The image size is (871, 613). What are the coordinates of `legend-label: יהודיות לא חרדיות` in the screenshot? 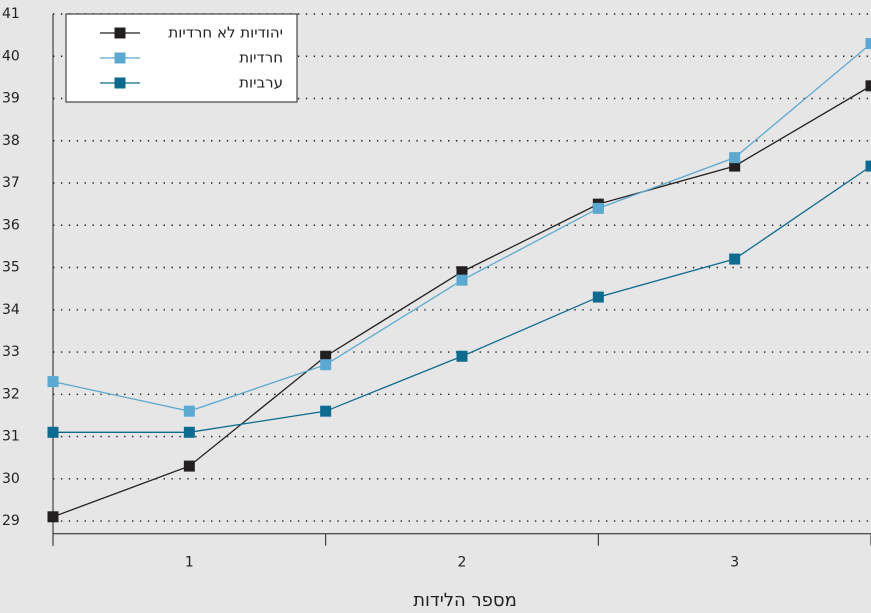 It's located at (225, 33).